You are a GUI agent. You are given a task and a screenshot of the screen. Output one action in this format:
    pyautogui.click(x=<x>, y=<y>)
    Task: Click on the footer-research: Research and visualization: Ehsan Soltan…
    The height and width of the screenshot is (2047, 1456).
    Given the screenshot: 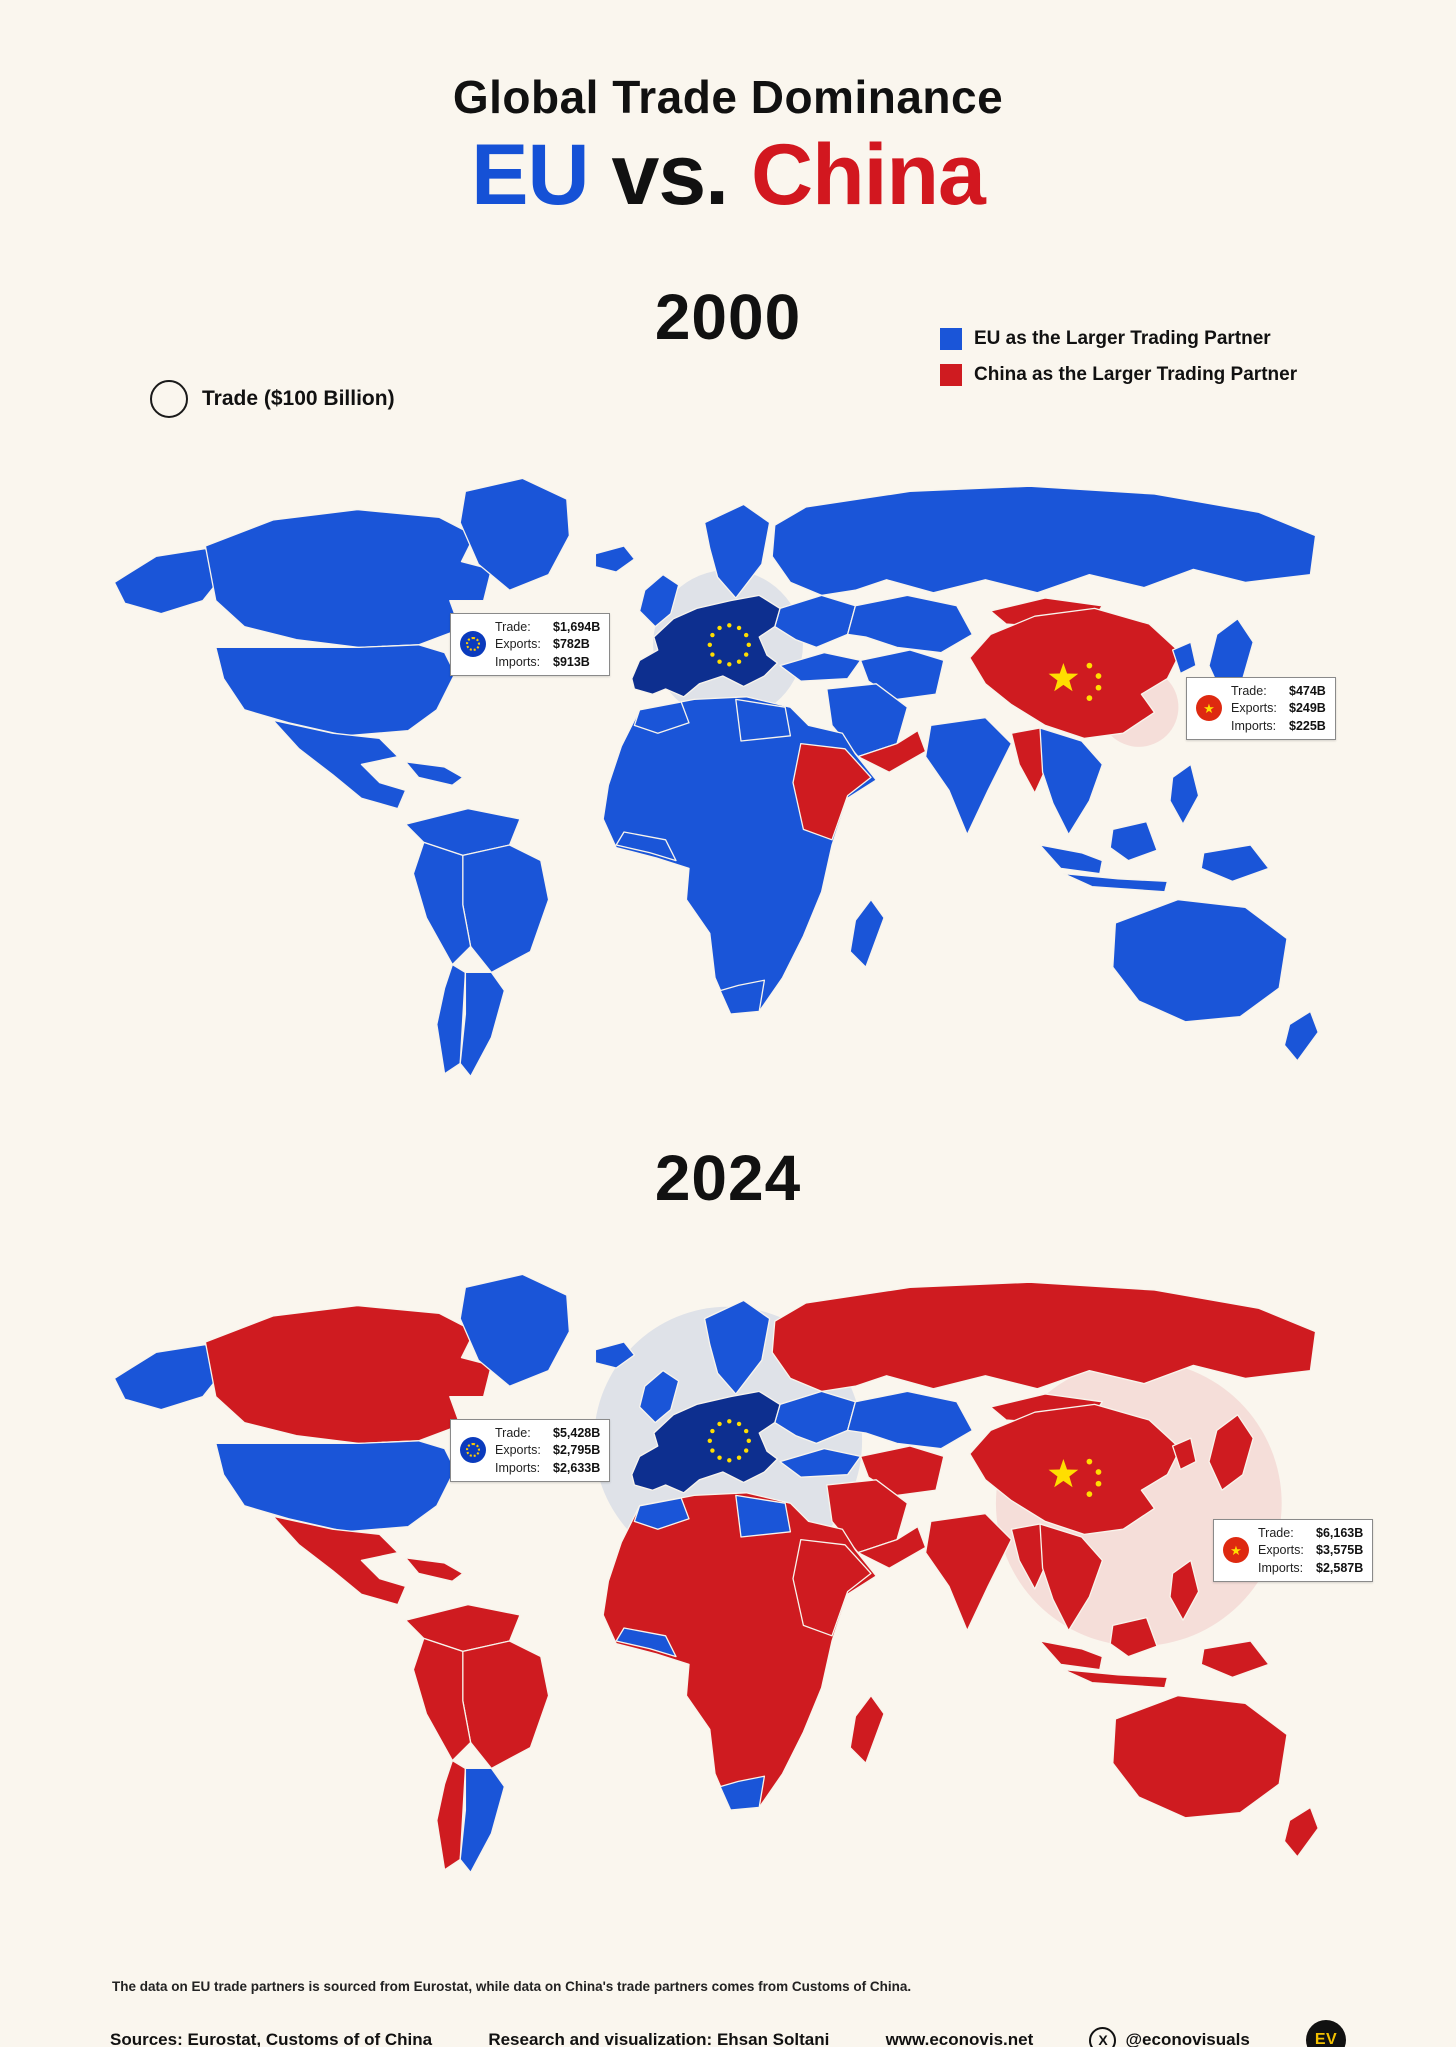 What is the action you would take?
    pyautogui.click(x=659, y=2038)
    